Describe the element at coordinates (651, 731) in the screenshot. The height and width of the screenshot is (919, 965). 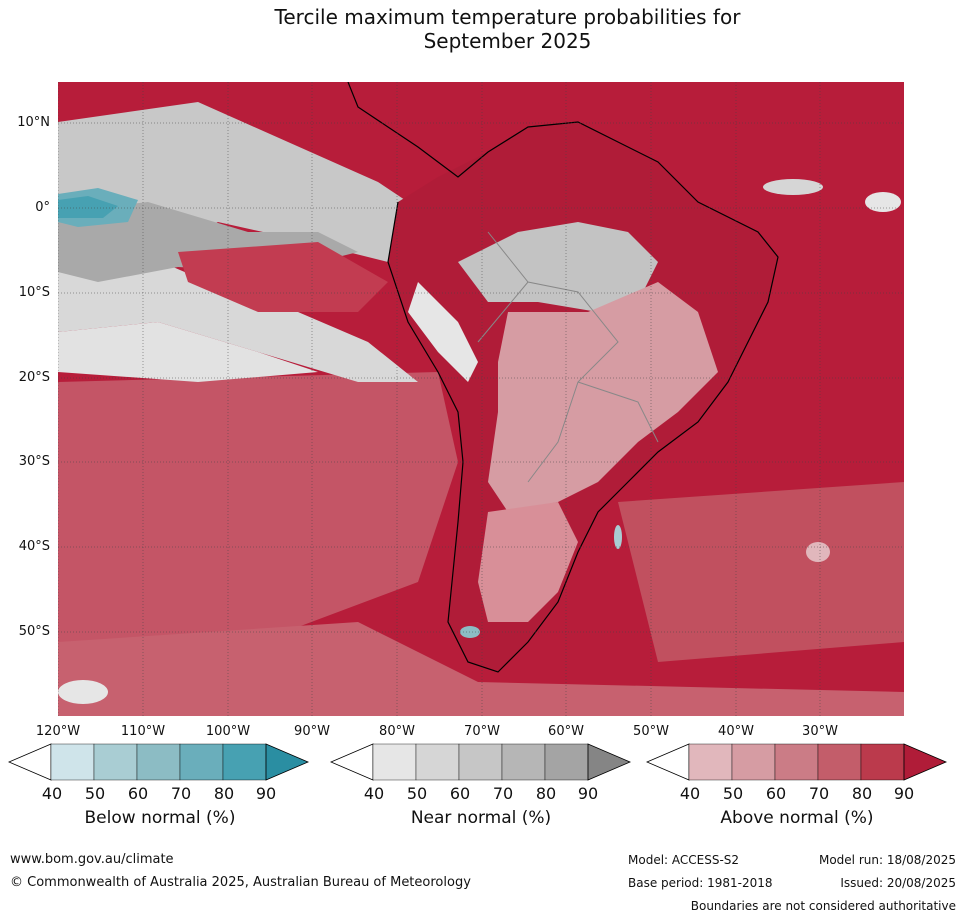
I see `lon-label-50w: 50°W` at that location.